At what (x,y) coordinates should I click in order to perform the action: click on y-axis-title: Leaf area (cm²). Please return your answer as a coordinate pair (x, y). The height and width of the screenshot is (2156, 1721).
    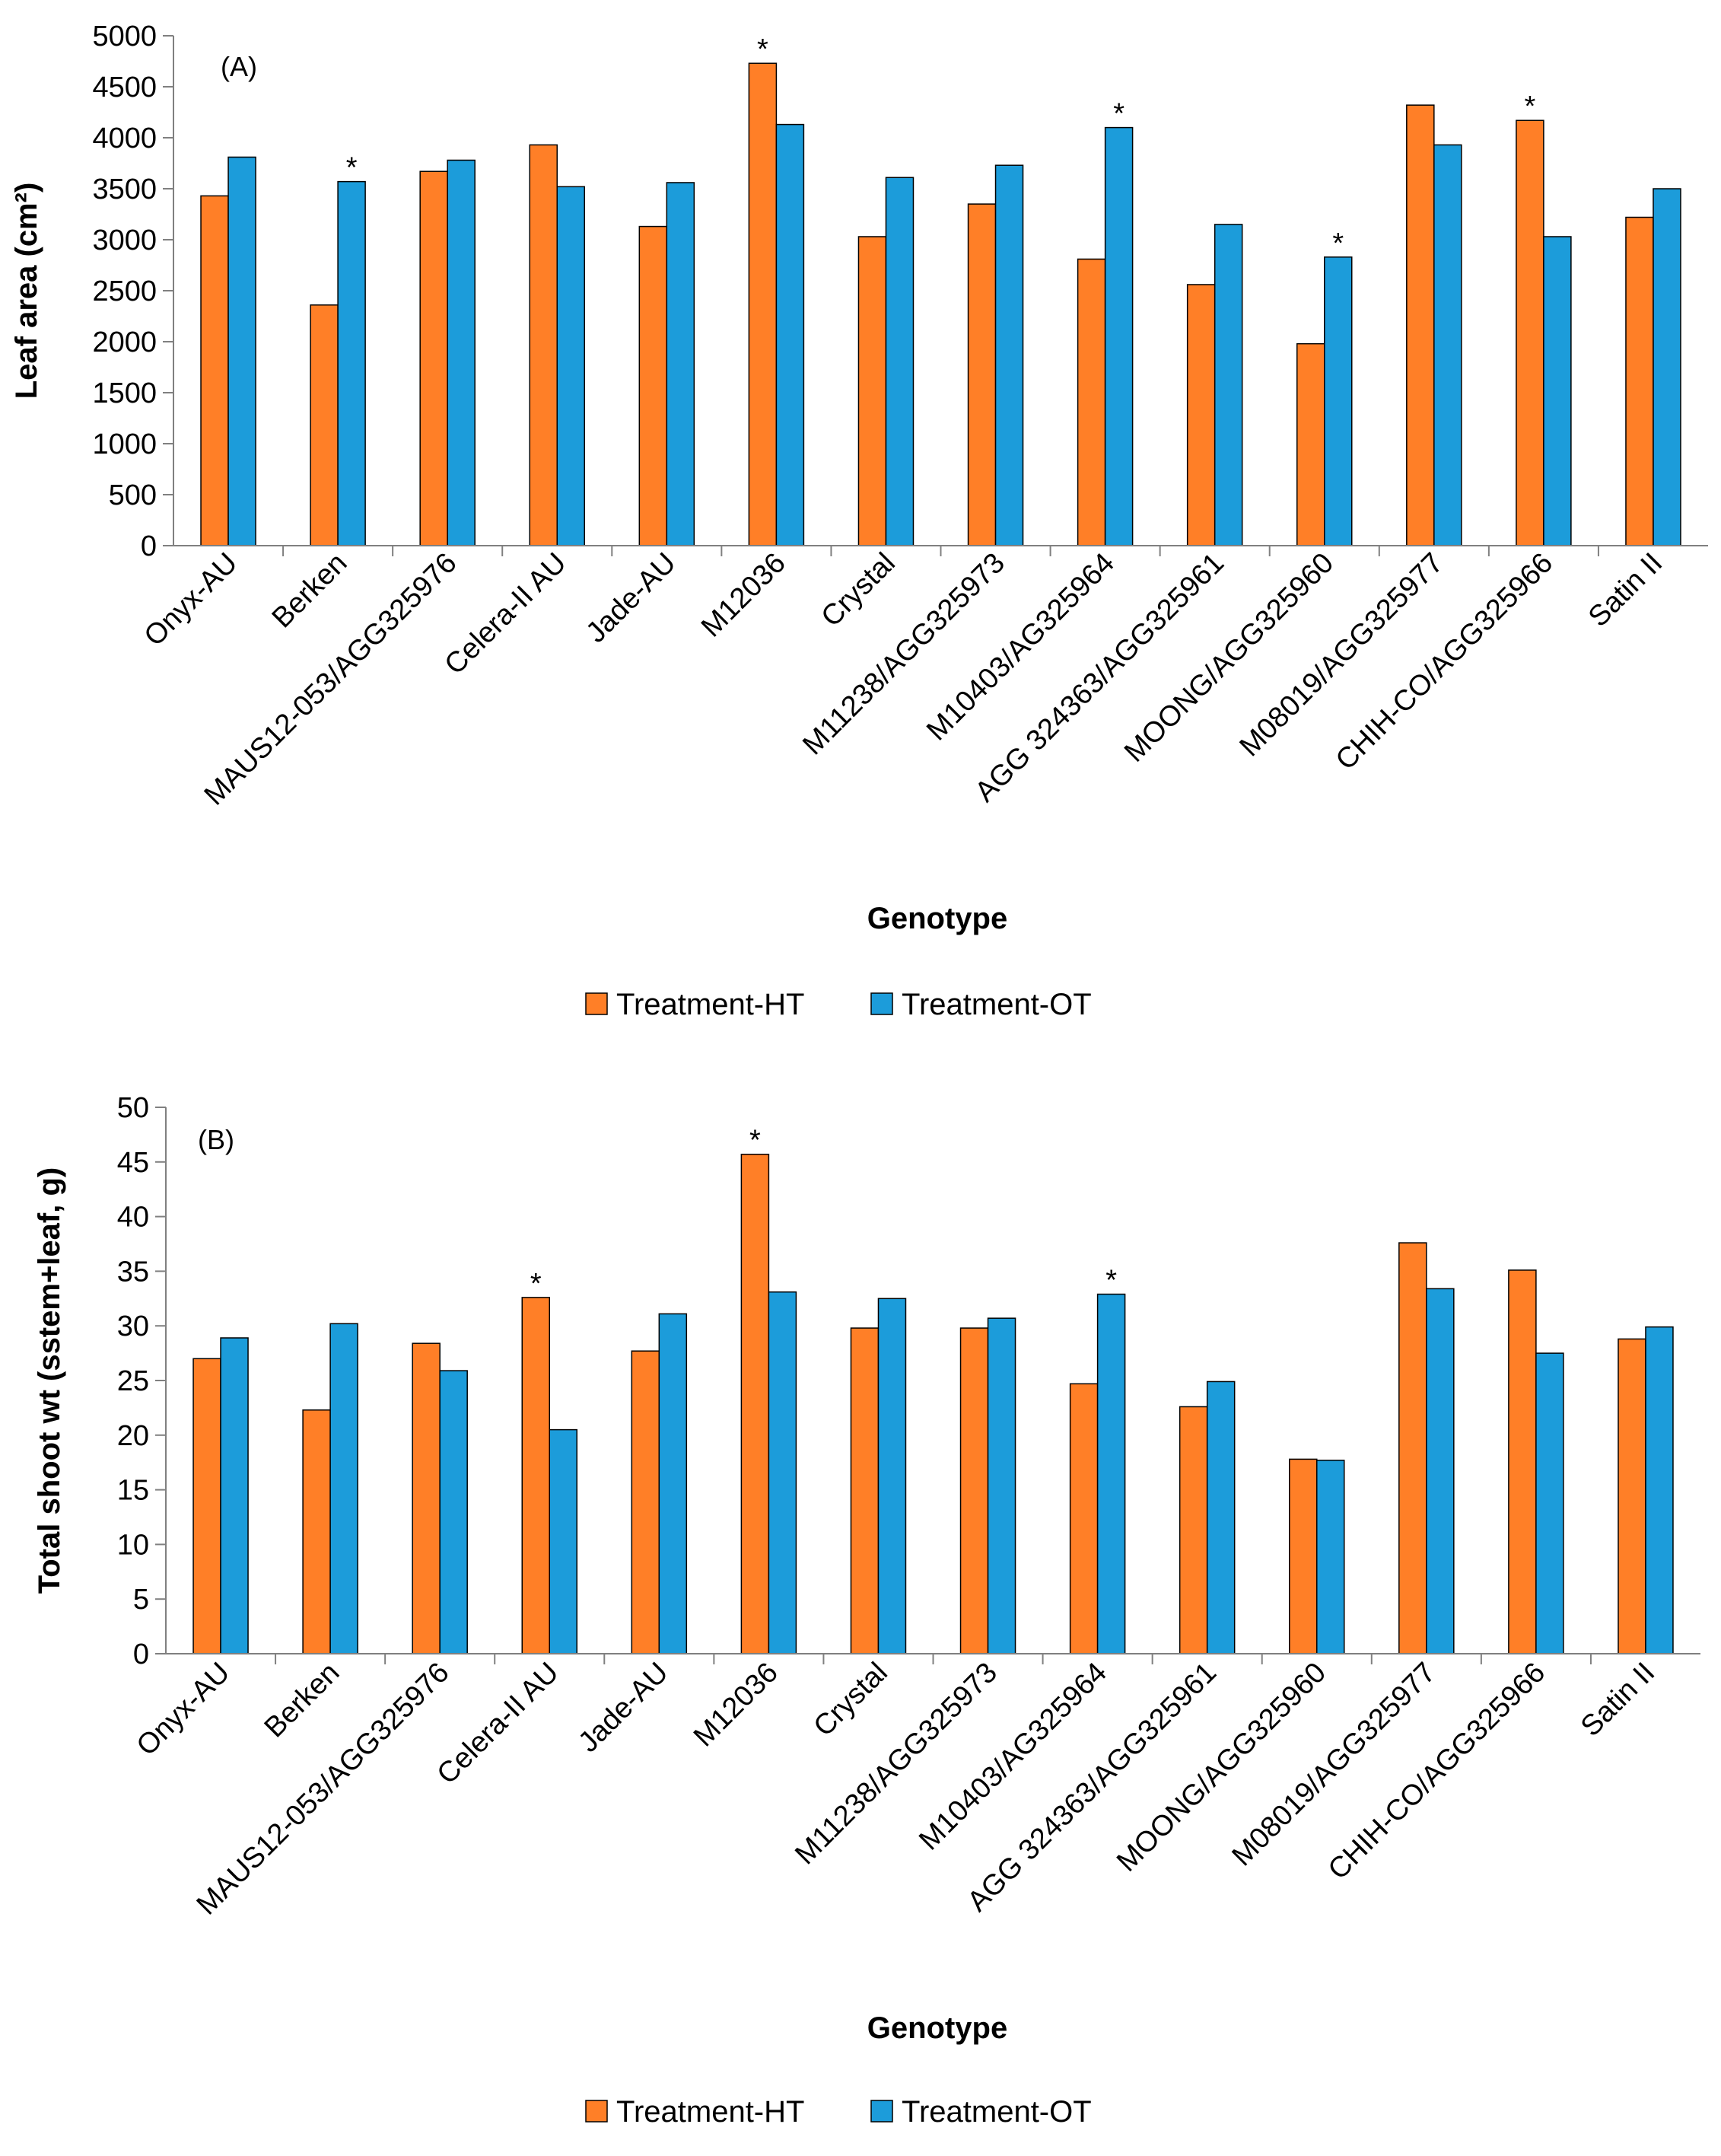
    Looking at the image, I should click on (26, 292).